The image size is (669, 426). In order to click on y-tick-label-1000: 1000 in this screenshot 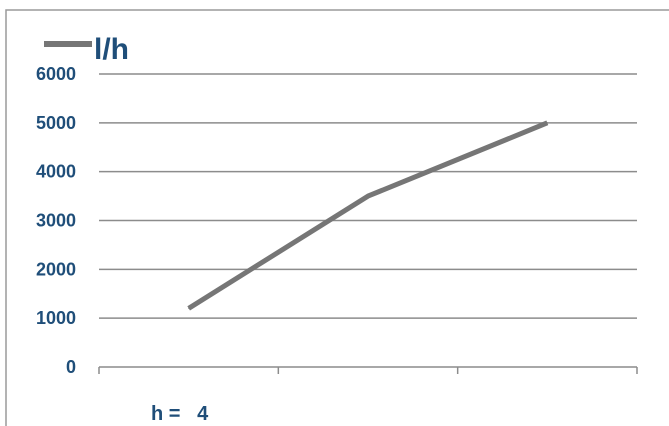, I will do `click(56, 318)`.